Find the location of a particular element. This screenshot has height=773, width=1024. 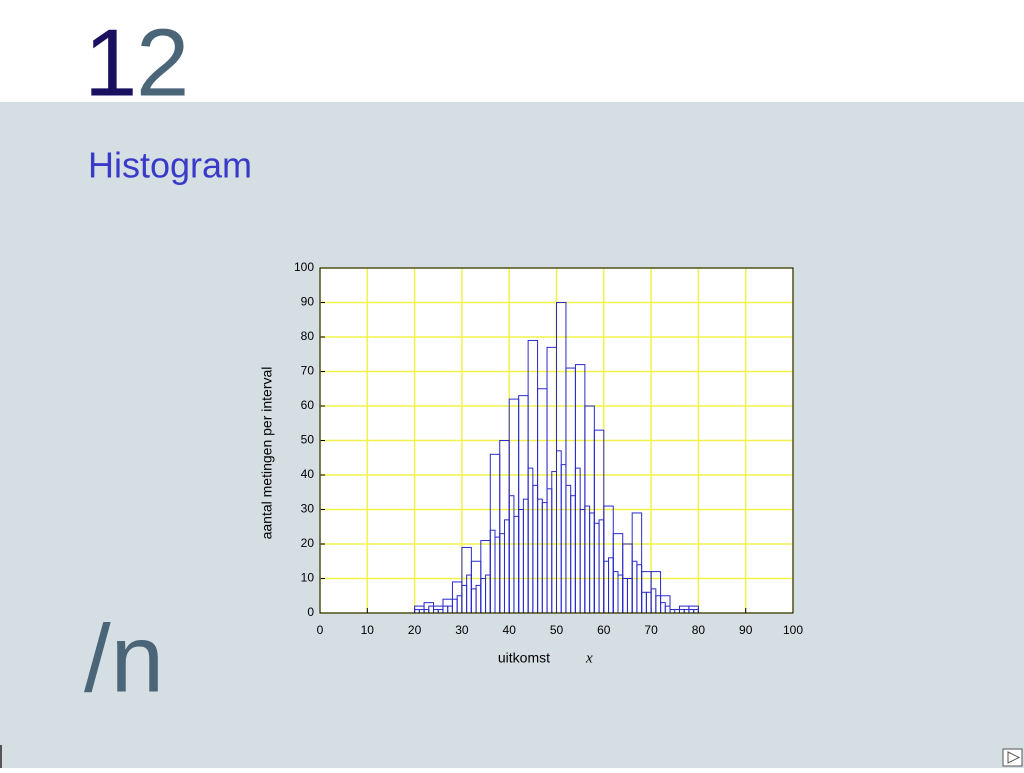

x-axis-symbol: x is located at coordinates (589, 658).